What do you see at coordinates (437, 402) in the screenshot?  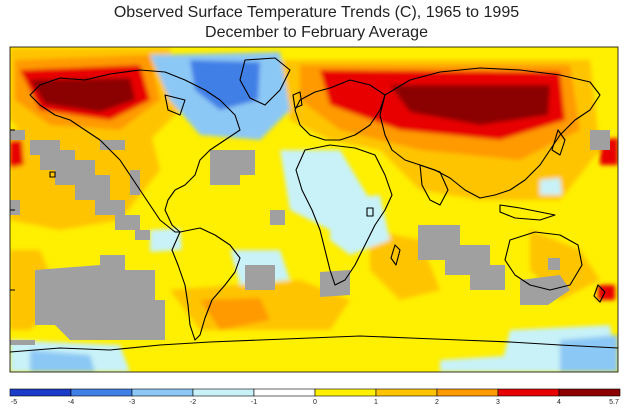 I see `color-scale-tick-label: 2` at bounding box center [437, 402].